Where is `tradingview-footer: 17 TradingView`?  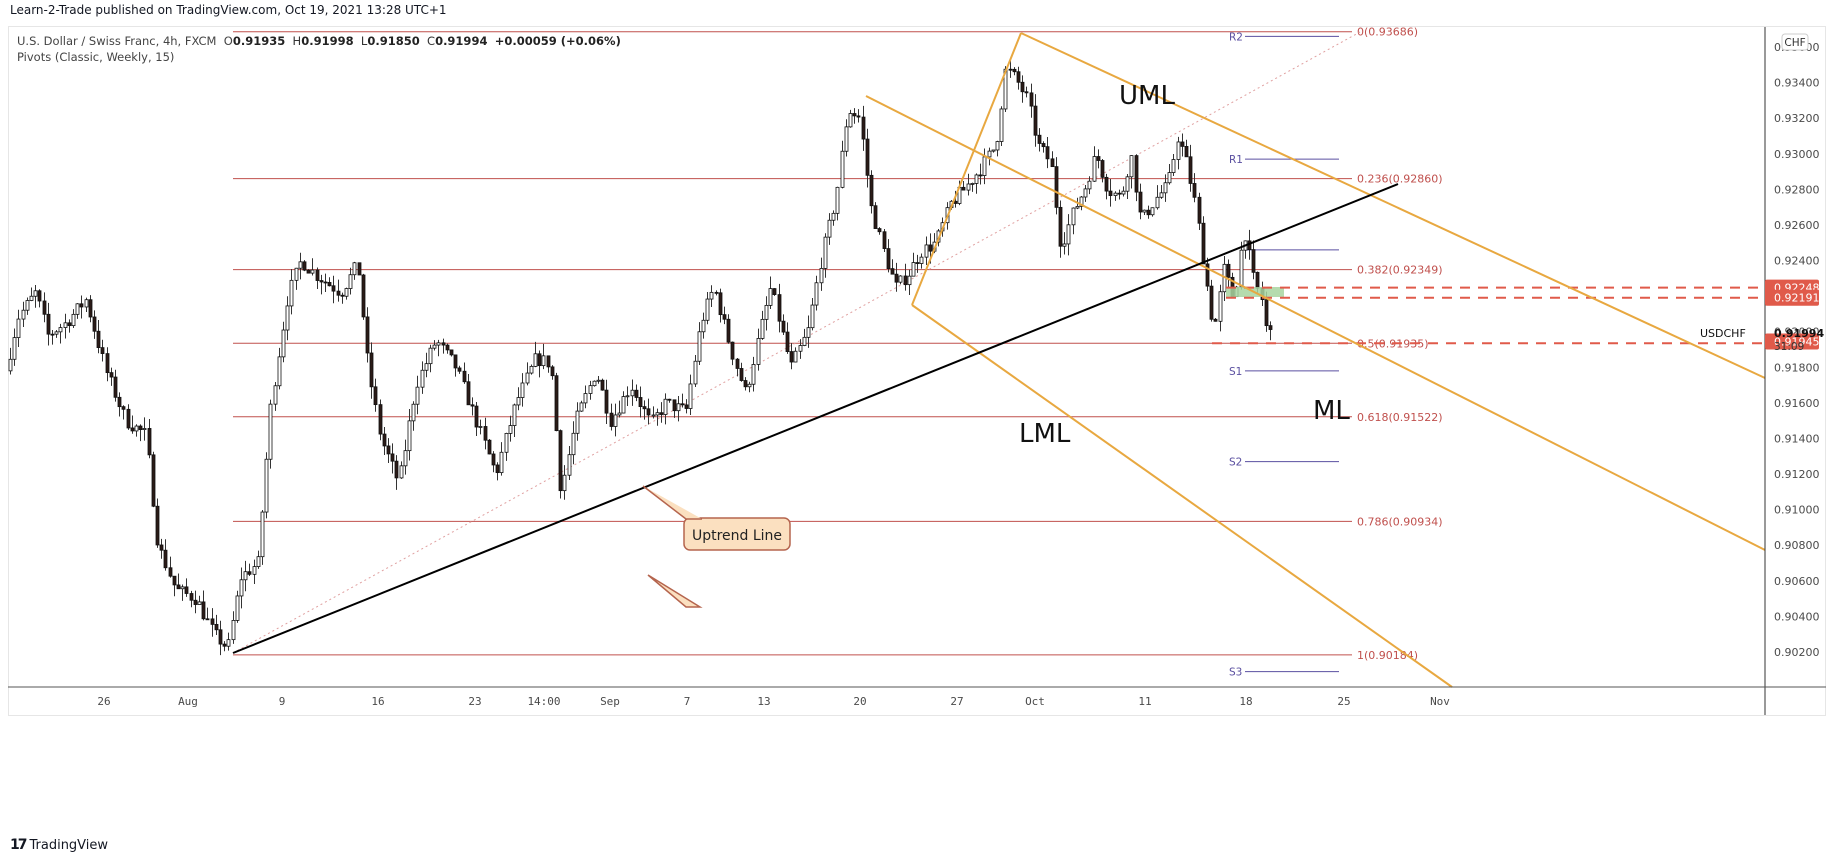
tradingview-footer: 17 TradingView is located at coordinates (59, 845).